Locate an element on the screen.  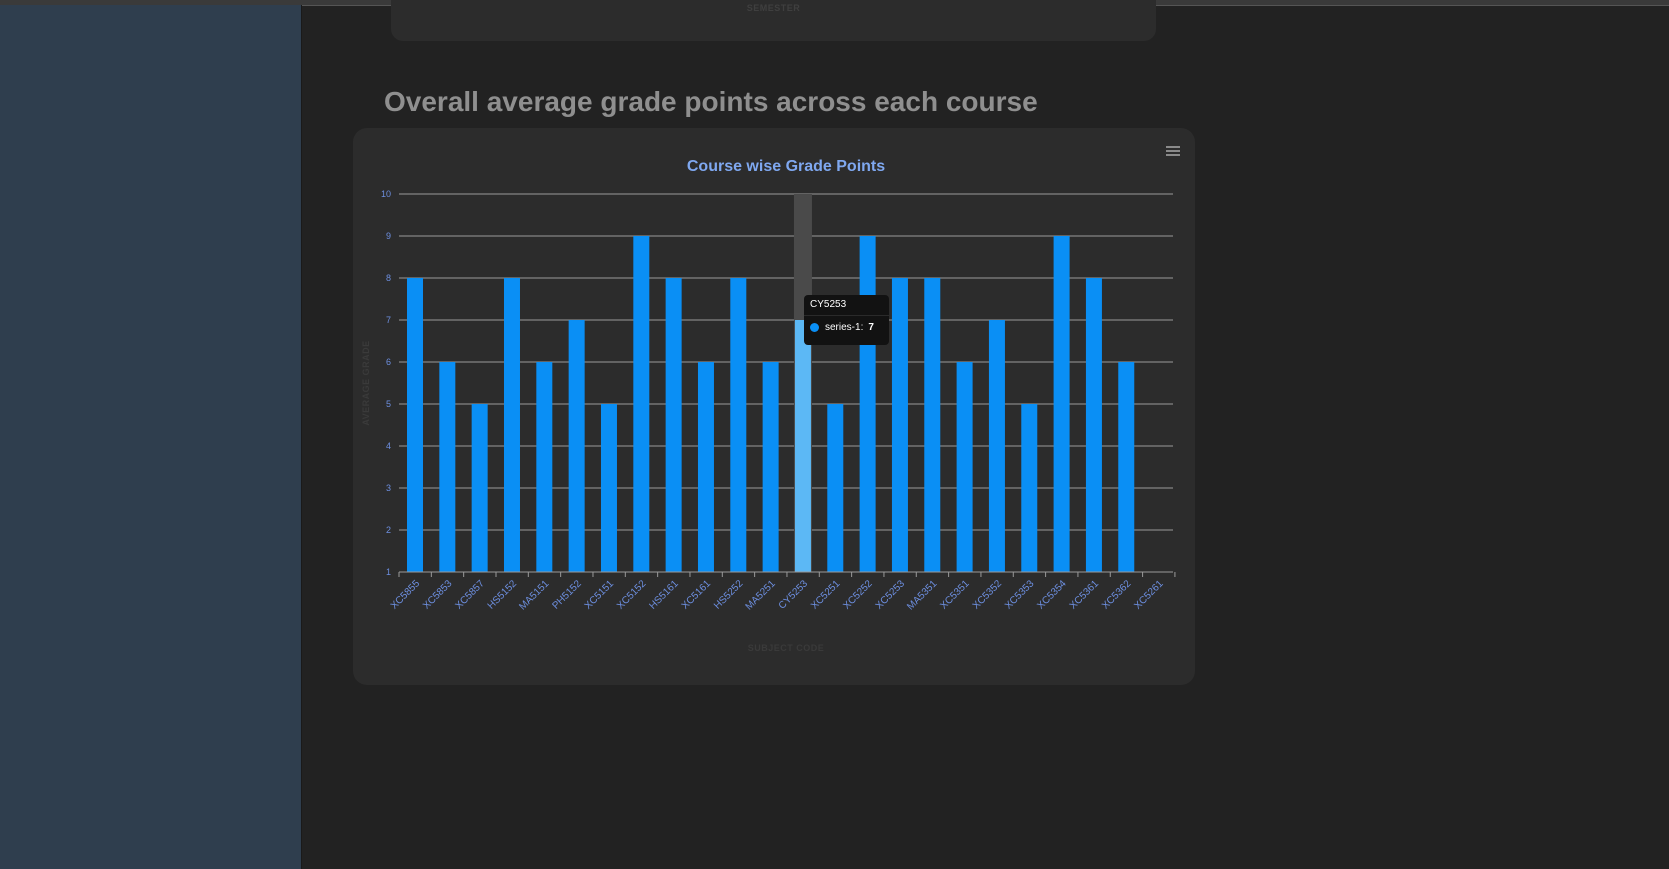
y-tick-label: 8 is located at coordinates (388, 278).